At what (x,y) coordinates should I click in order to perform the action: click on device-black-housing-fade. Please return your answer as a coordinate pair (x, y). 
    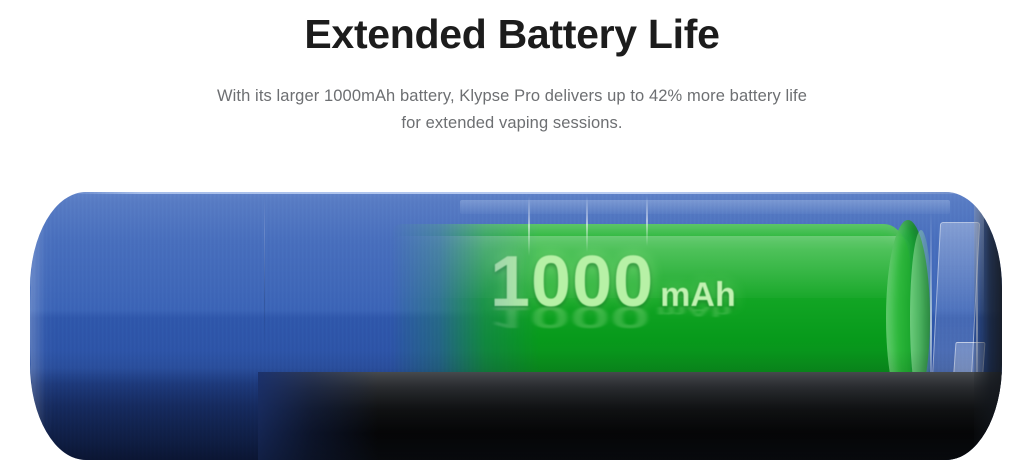
    Looking at the image, I should click on (318, 416).